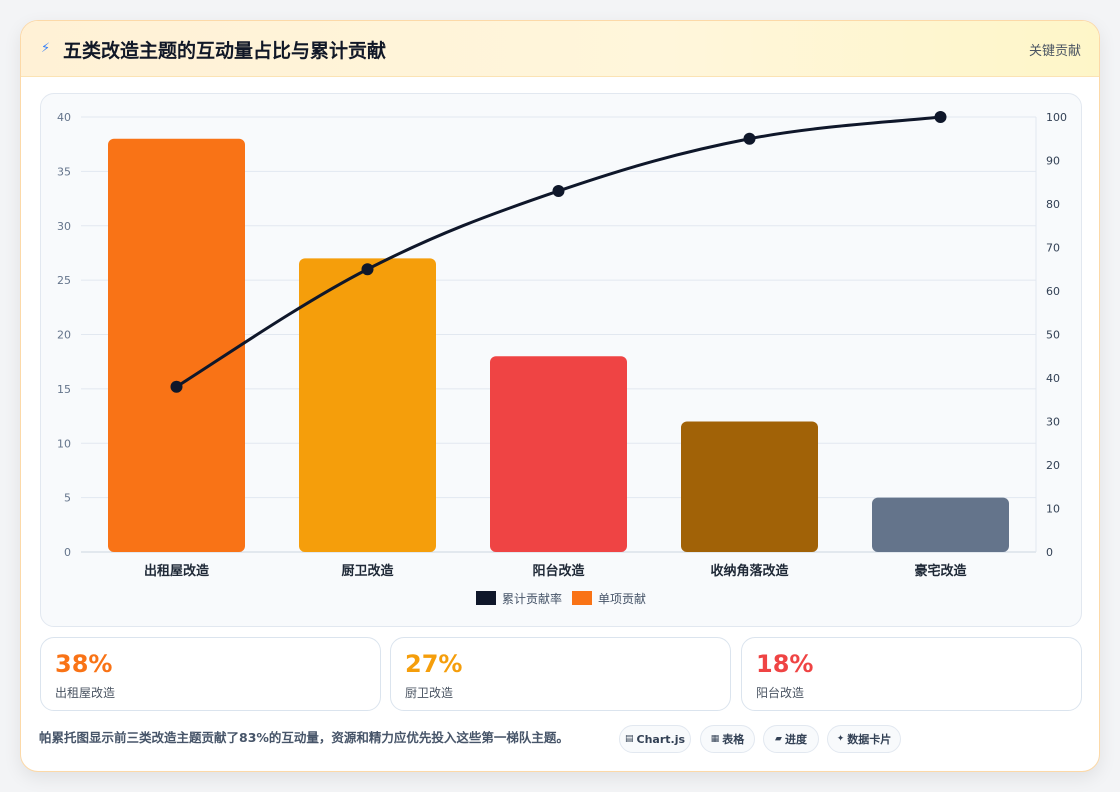 The width and height of the screenshot is (1120, 792). I want to click on tag-progress: ▰ 进度, so click(791, 739).